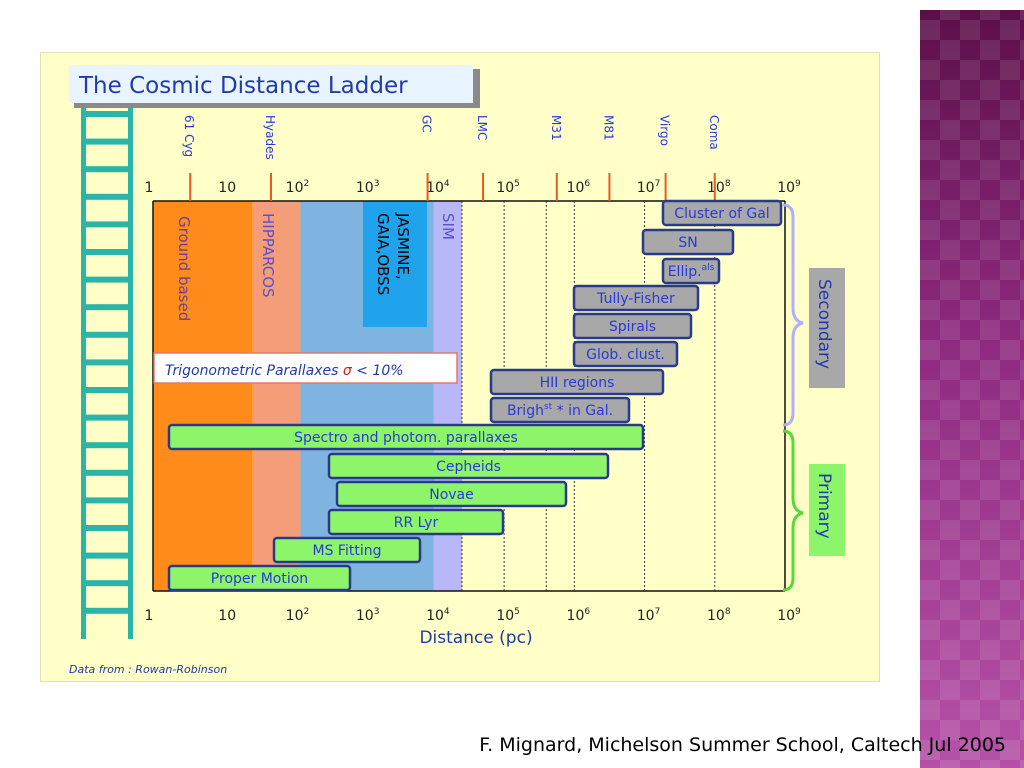 The width and height of the screenshot is (1024, 768). I want to click on landmark-label: M81, so click(608, 128).